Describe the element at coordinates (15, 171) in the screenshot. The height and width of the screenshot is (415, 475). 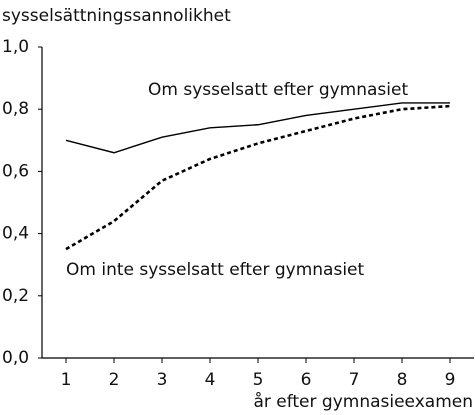
I see `y-tick-label: 0,6` at that location.